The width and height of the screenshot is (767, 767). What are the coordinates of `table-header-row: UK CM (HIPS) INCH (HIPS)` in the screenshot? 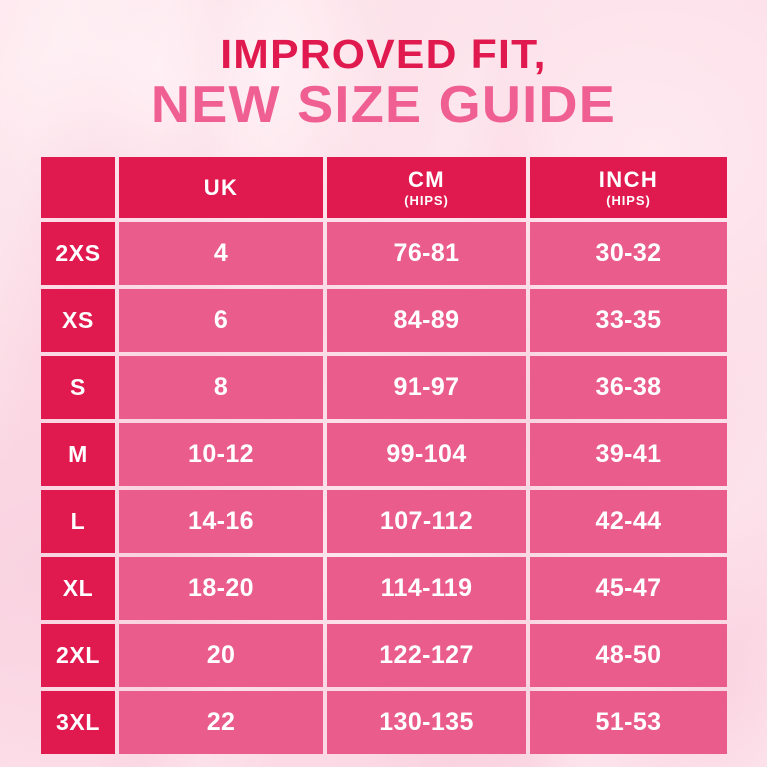 It's located at (384, 187).